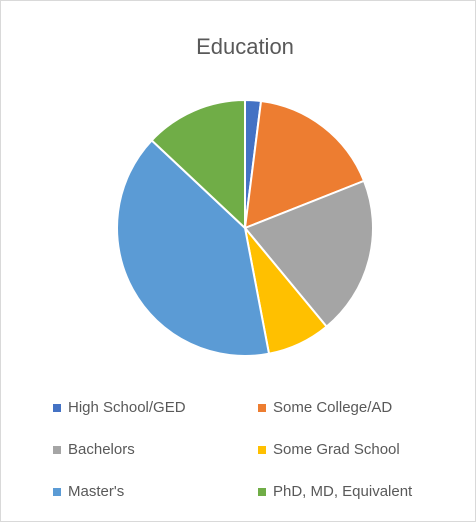  Describe the element at coordinates (245, 46) in the screenshot. I see `chart-title: Education` at that location.